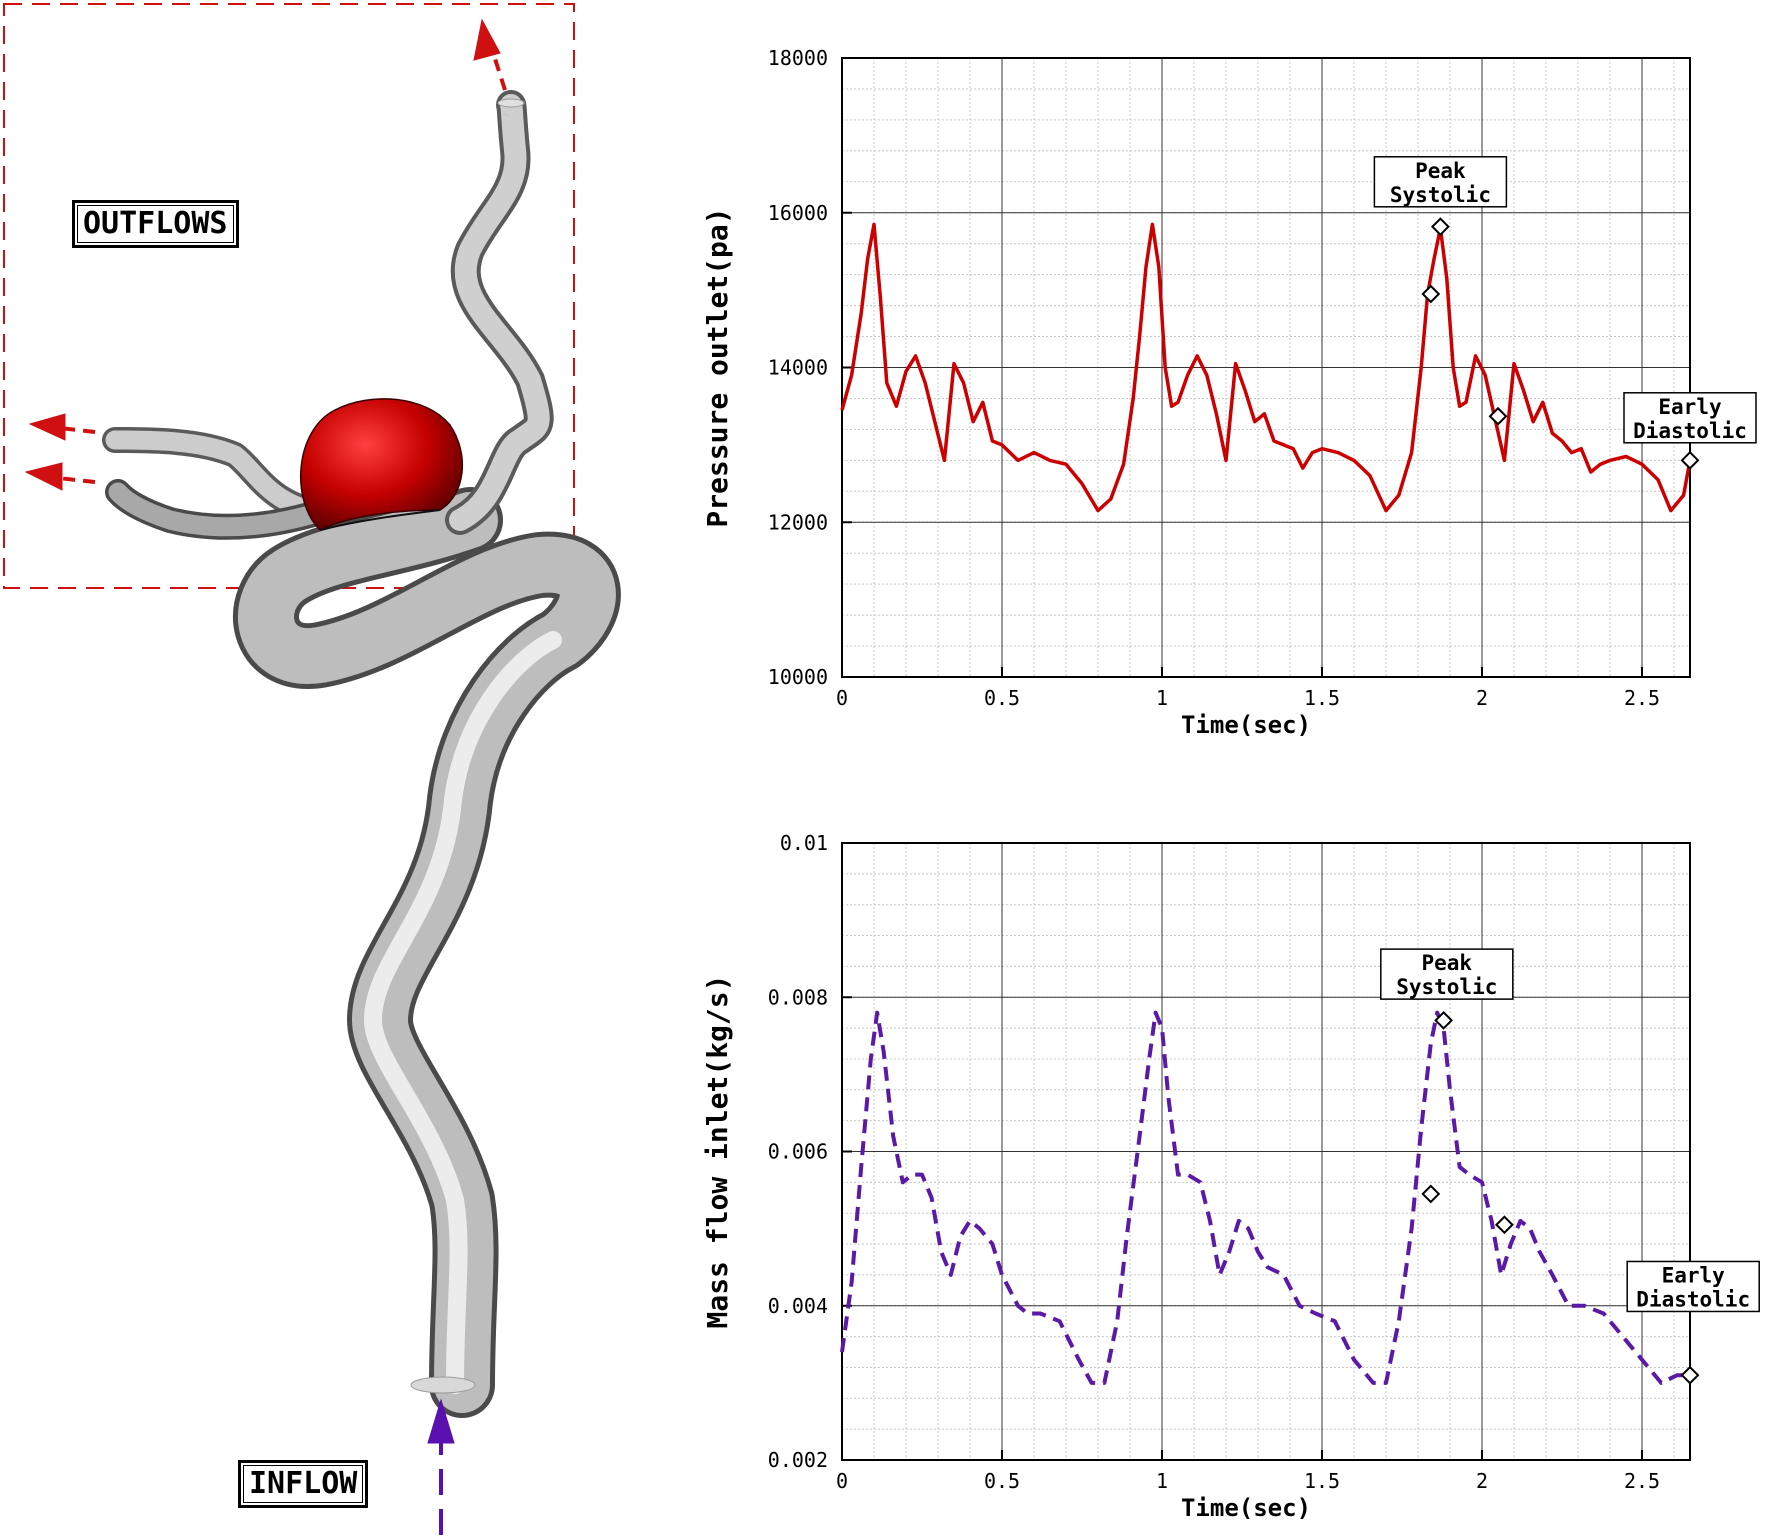 Image resolution: width=1770 pixels, height=1538 pixels. Describe the element at coordinates (443, 1385) in the screenshot. I see `inlet-cap` at that location.